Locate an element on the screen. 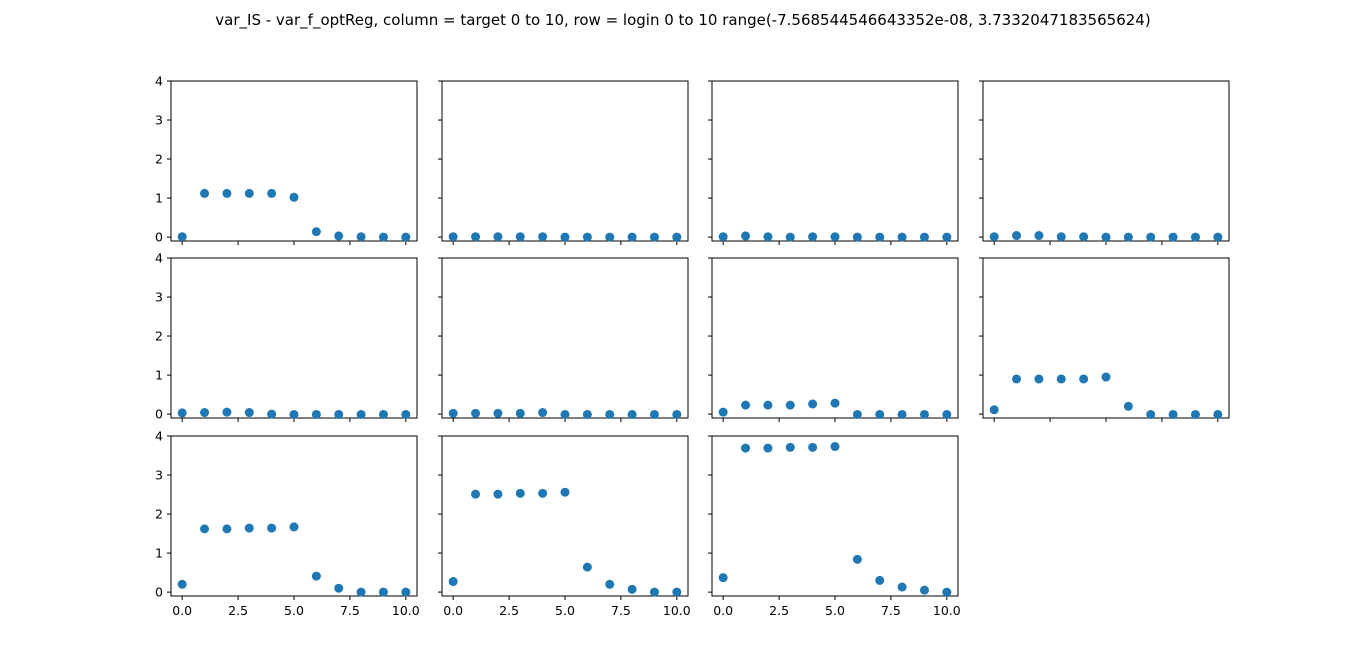 Image resolution: width=1366 pixels, height=671 pixels. y-tick-label: 2 is located at coordinates (159, 514).